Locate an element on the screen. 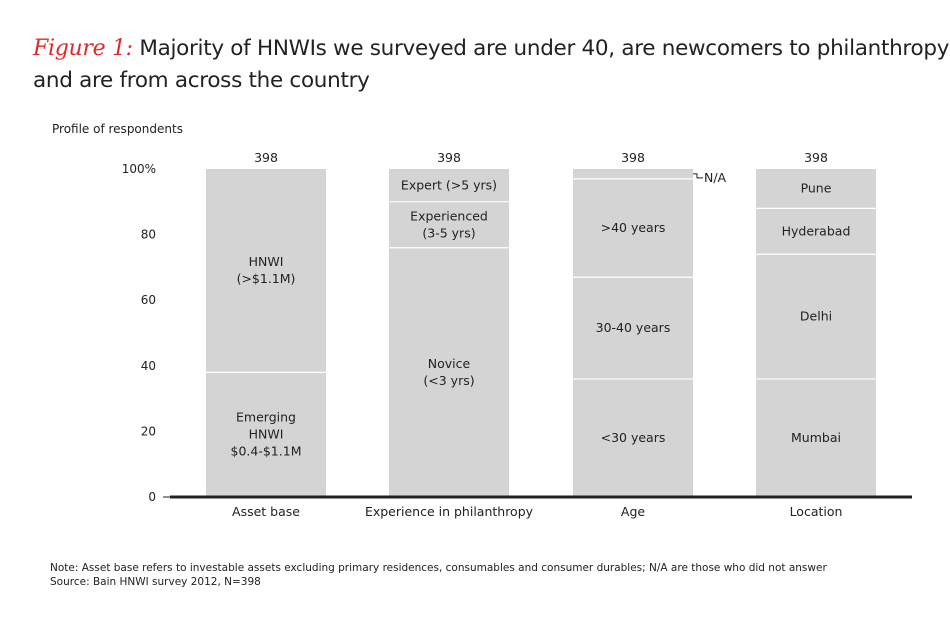 This screenshot has height=635, width=950. segment-label: 30-40 years is located at coordinates (633, 327).